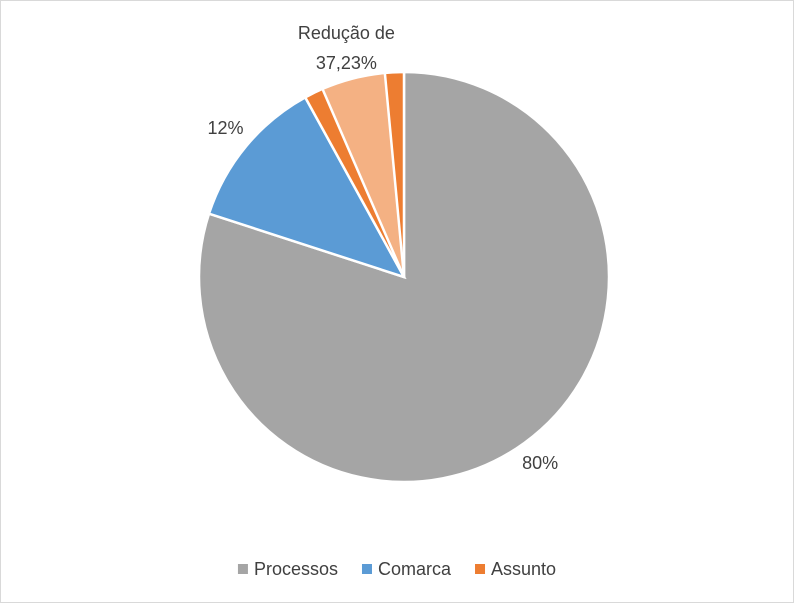 This screenshot has height=603, width=794. I want to click on legend: Processos Comarca Assunto, so click(396, 569).